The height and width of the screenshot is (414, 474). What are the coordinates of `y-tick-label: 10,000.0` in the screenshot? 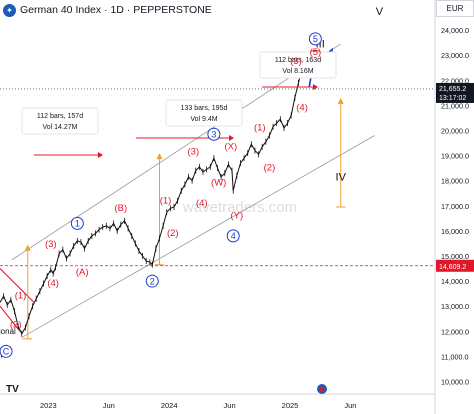 It's located at (455, 381).